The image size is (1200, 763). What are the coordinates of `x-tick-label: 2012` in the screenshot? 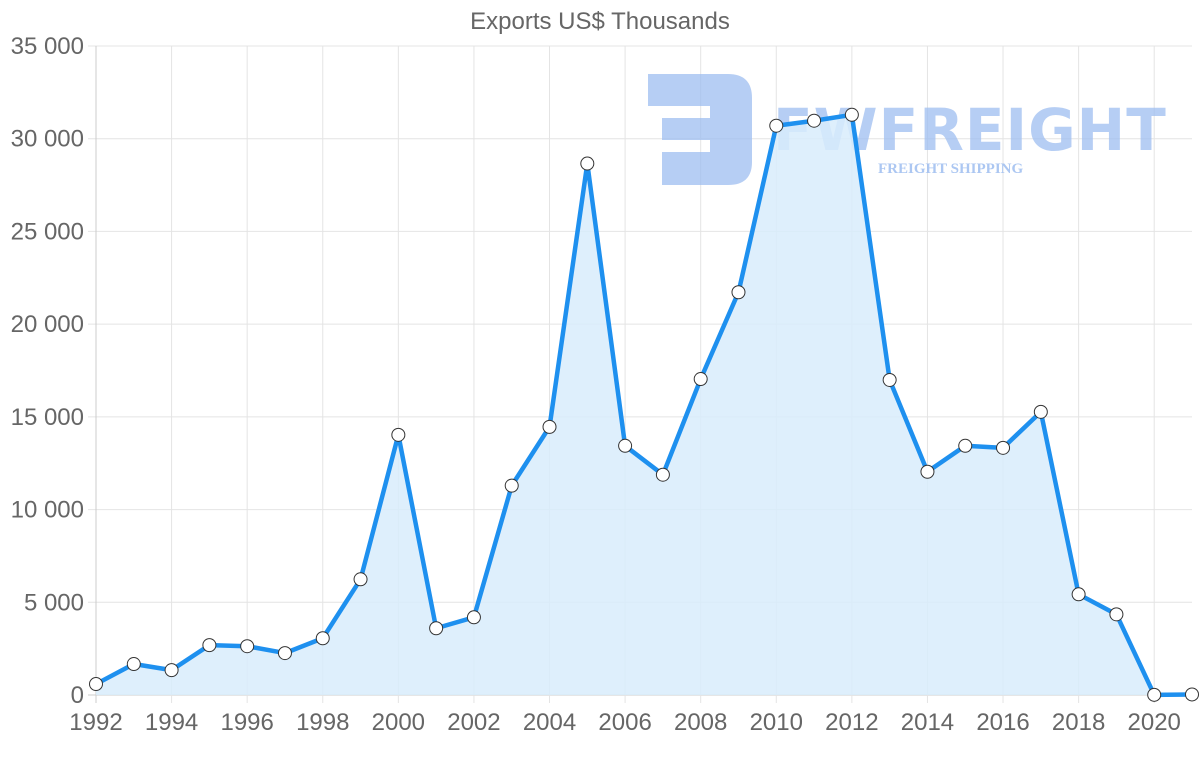 It's located at (851, 722).